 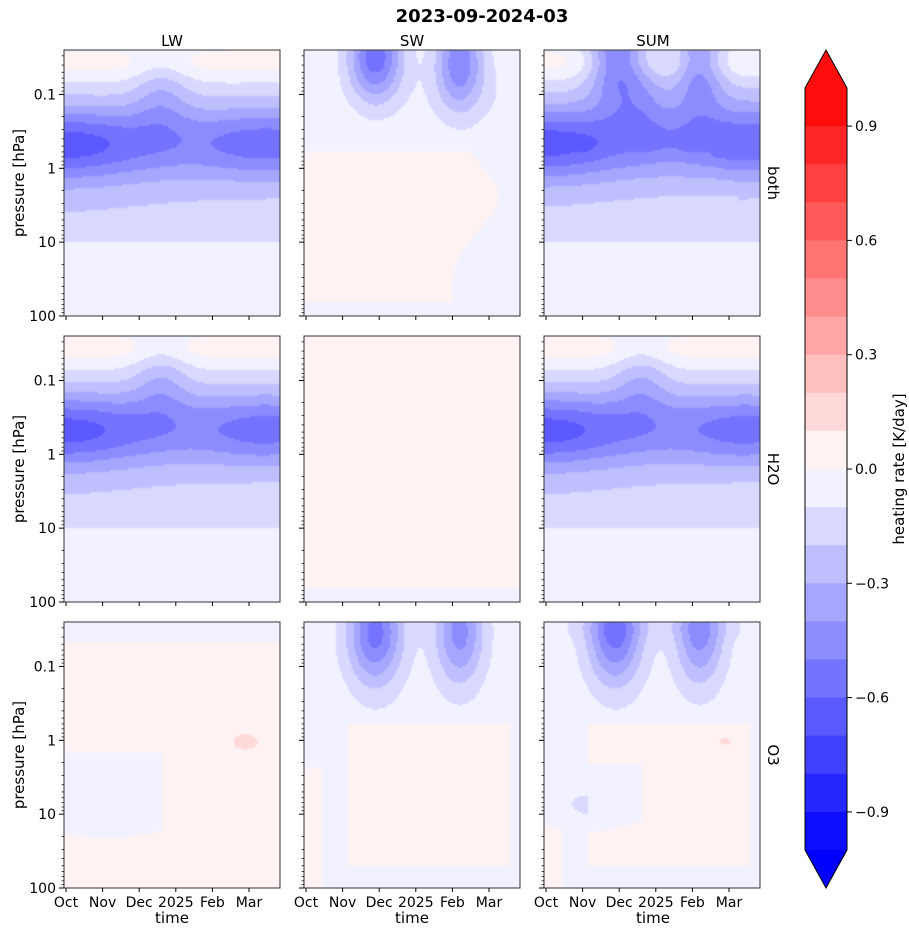 I want to click on colorbar-tick-label: 0.3, so click(x=866, y=356).